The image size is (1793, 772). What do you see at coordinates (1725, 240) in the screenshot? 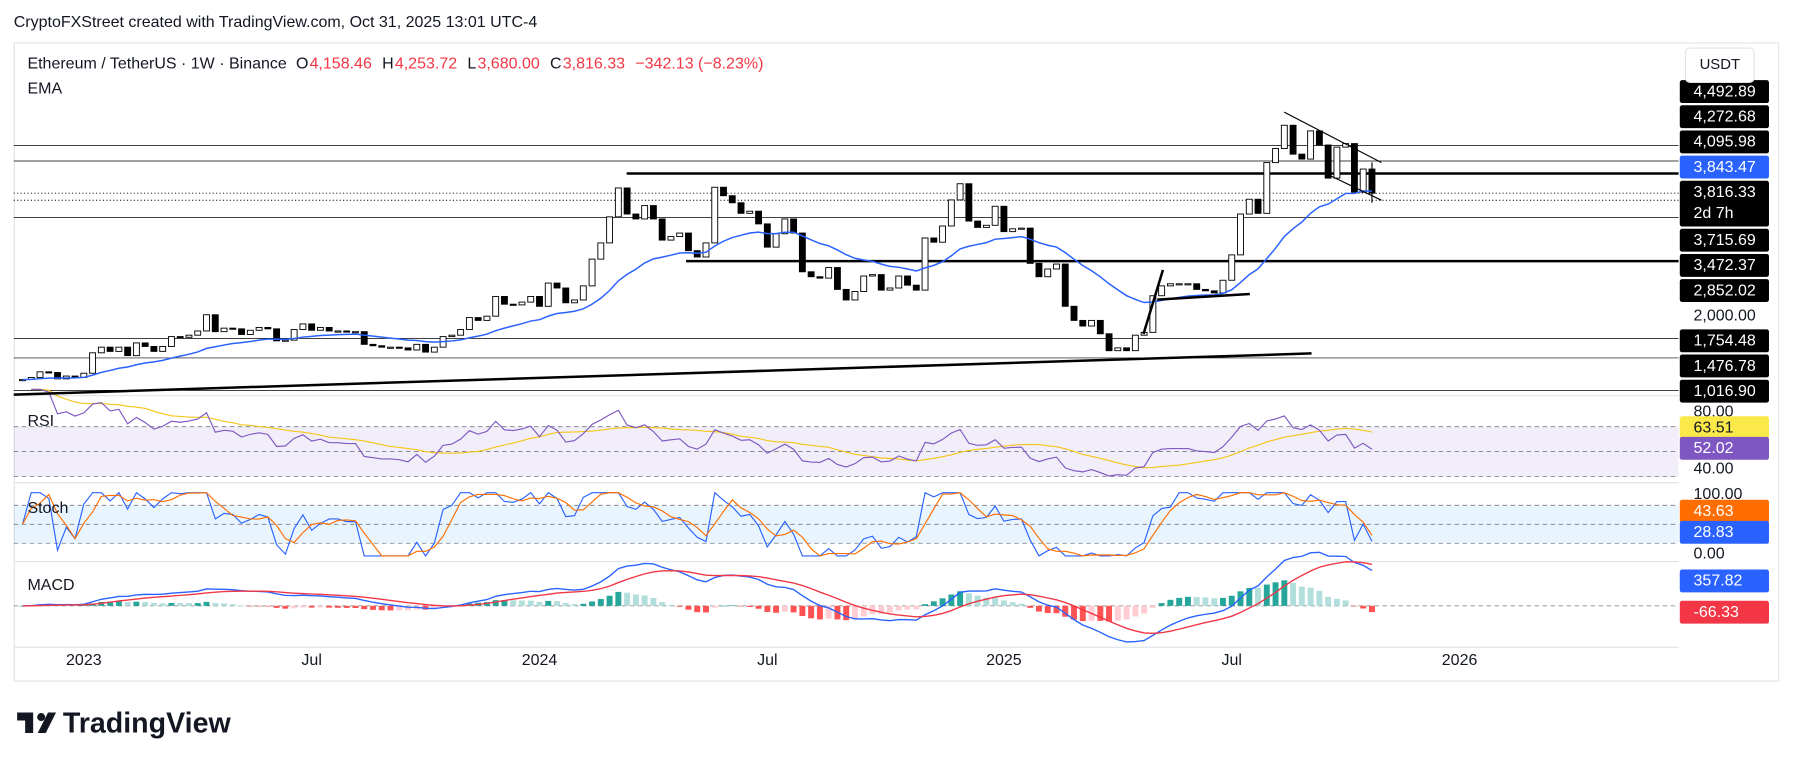
I see `axis-label: 3,715.69` at bounding box center [1725, 240].